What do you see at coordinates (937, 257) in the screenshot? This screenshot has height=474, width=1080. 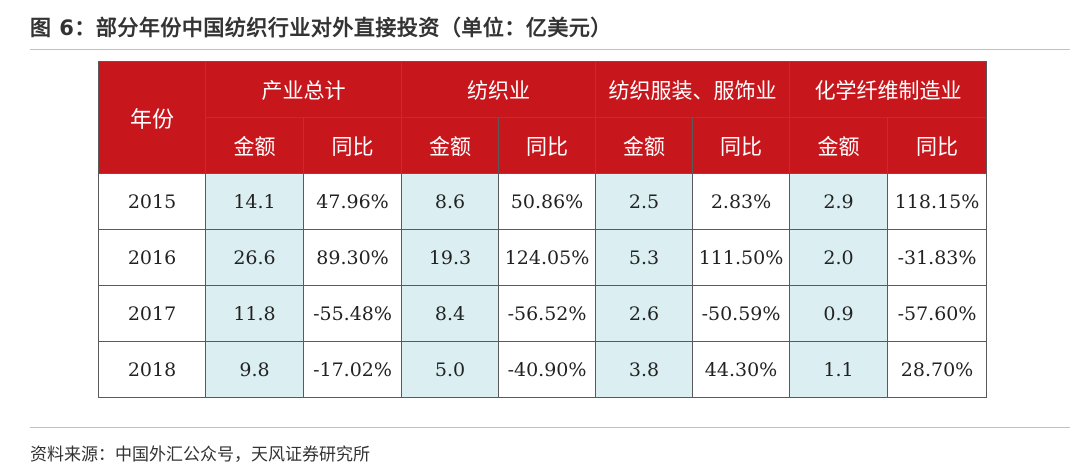 I see `yoy-cell: -31.83%` at bounding box center [937, 257].